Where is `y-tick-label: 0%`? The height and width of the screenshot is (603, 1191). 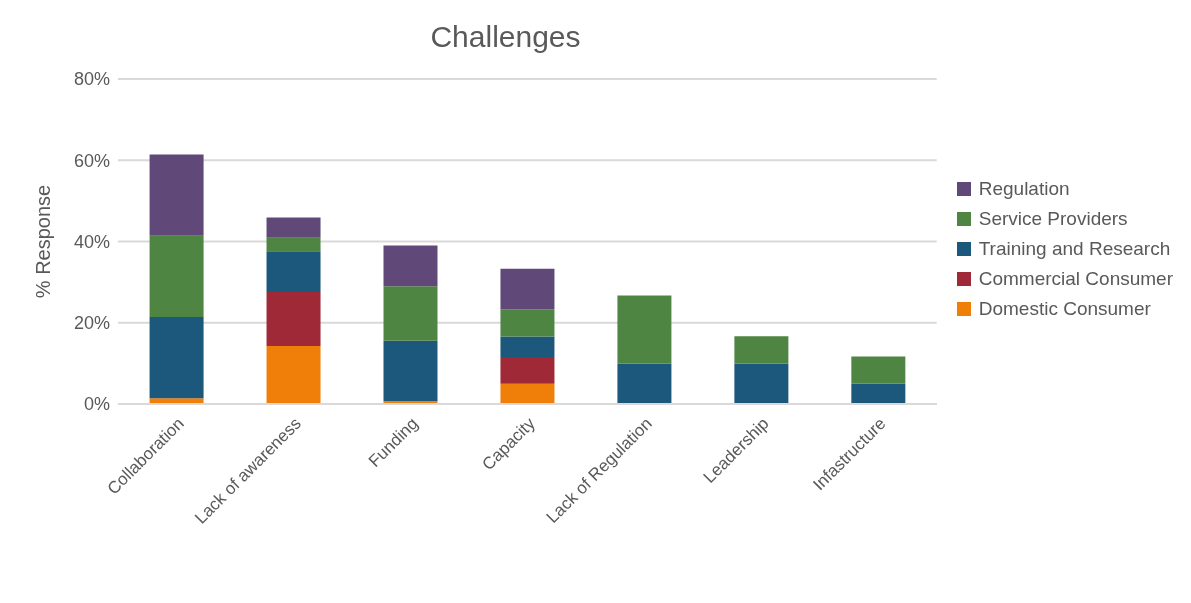 y-tick-label: 0% is located at coordinates (96, 404).